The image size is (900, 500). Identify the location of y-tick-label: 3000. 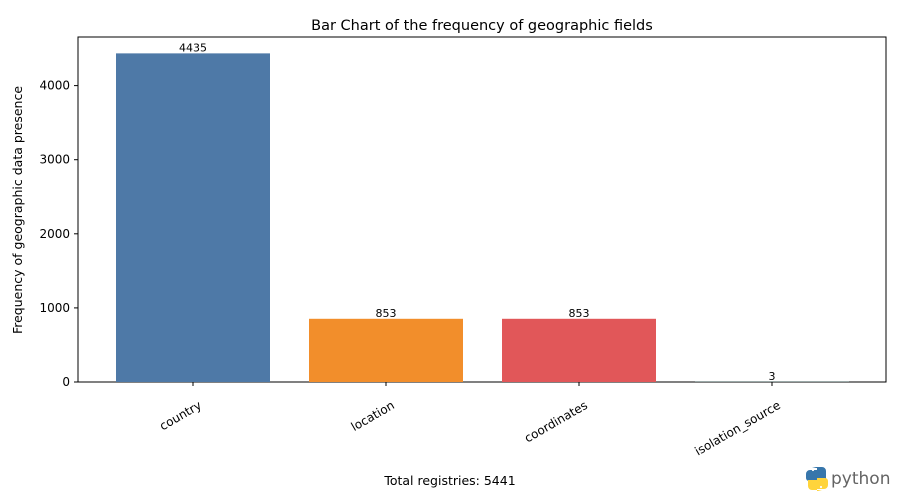
(54, 160).